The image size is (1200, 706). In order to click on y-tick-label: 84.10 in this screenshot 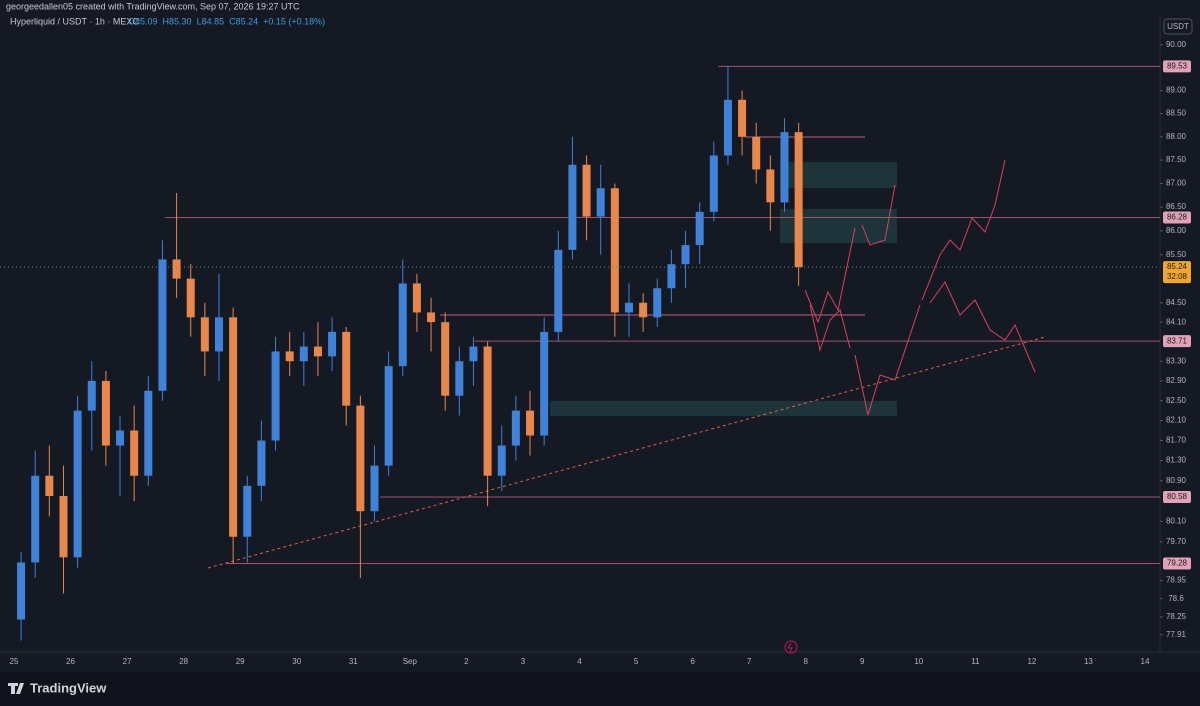, I will do `click(1176, 321)`.